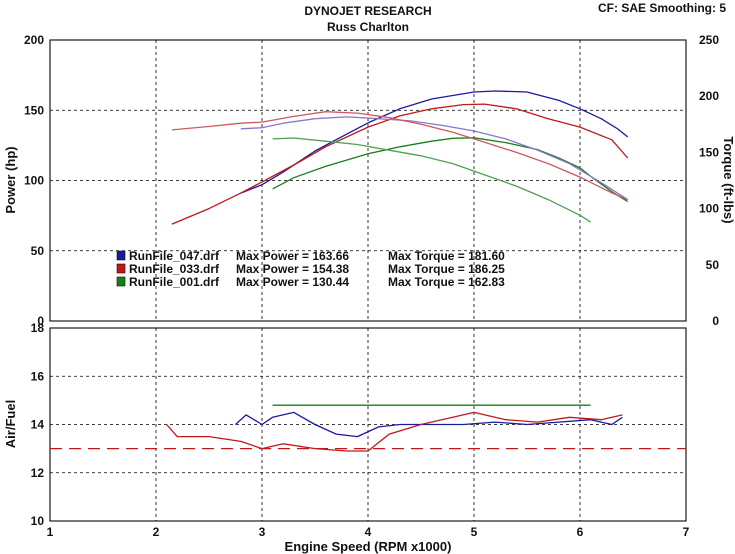  What do you see at coordinates (368, 546) in the screenshot?
I see `rpm-axis-label: Engine Speed (RPM x1000)` at bounding box center [368, 546].